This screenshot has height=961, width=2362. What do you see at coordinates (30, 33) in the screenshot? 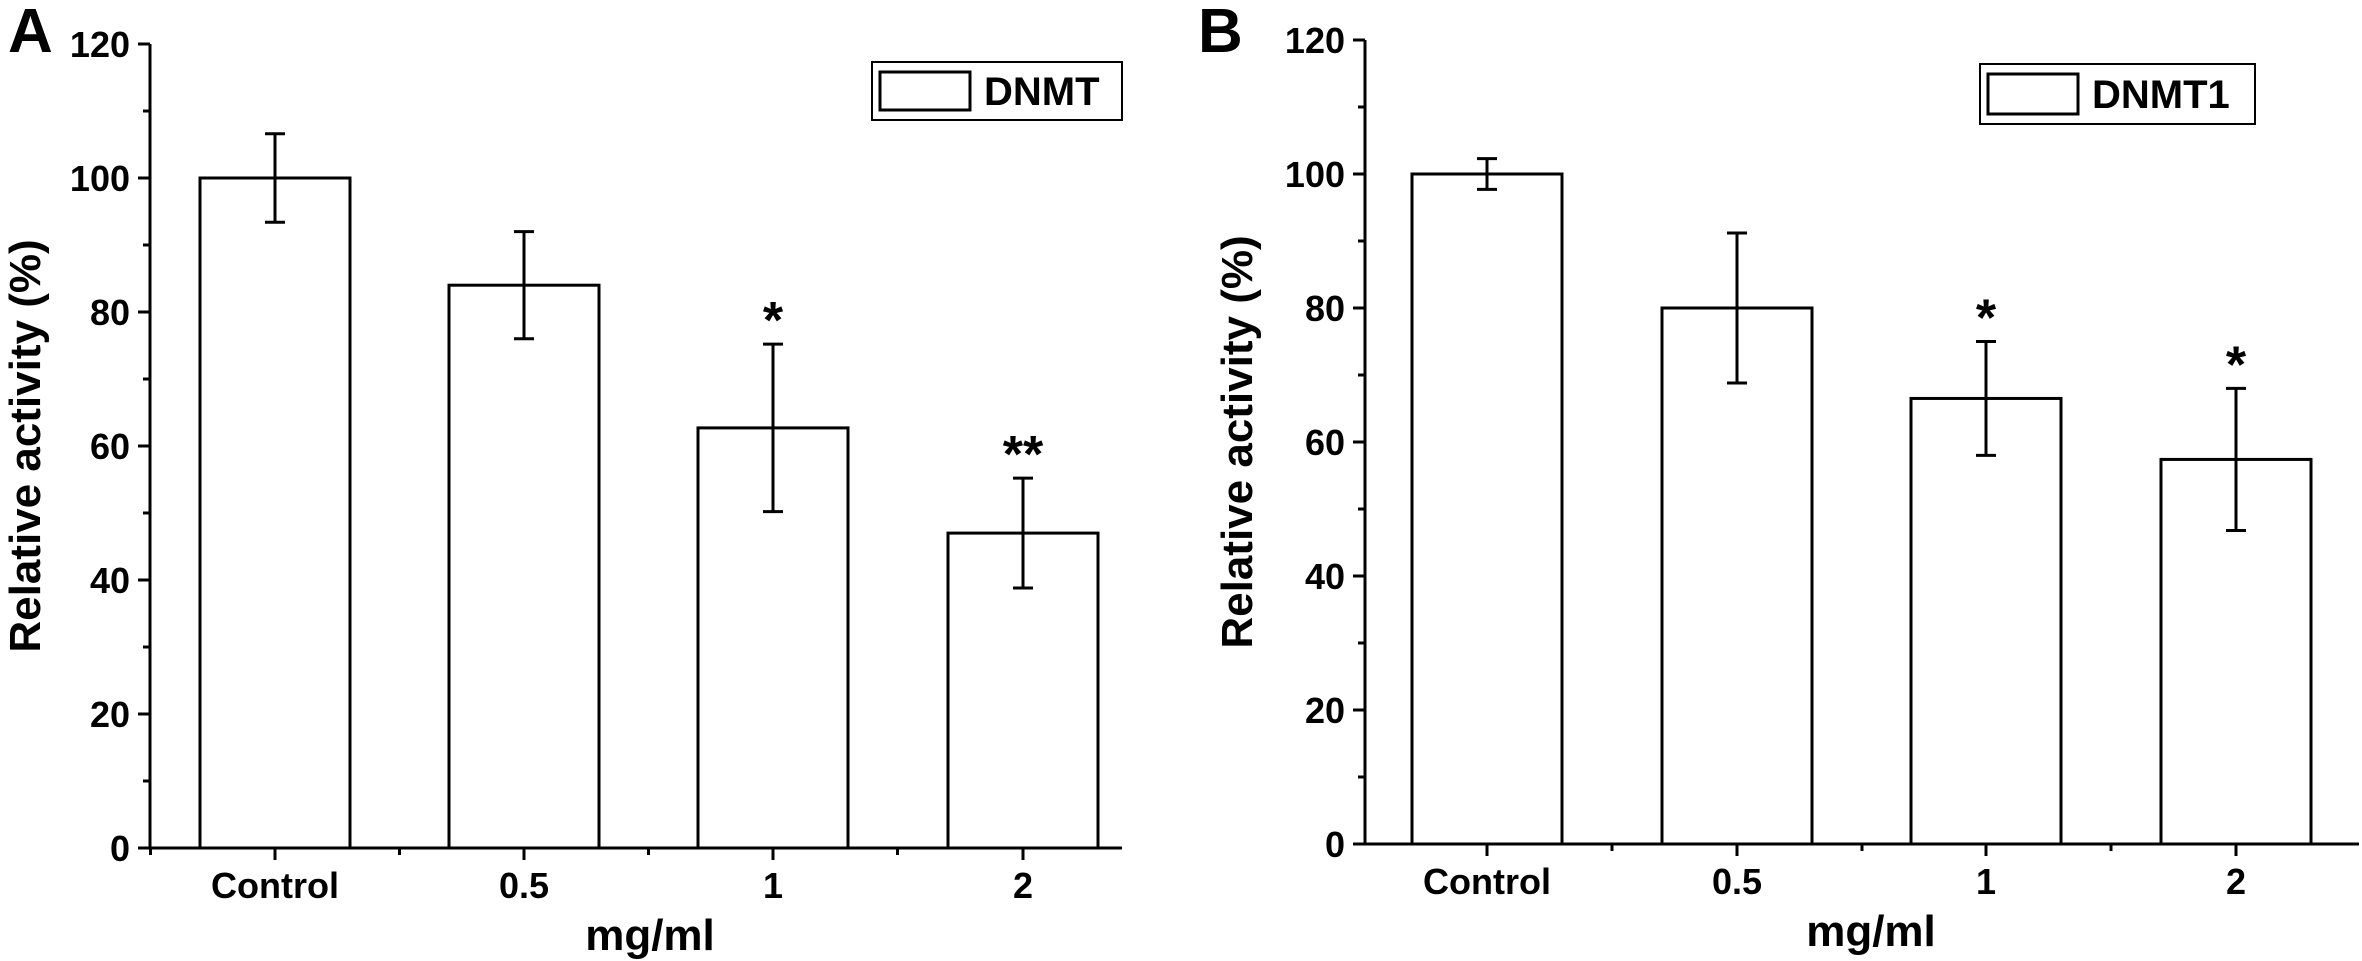
I see `panel-label: A` at bounding box center [30, 33].